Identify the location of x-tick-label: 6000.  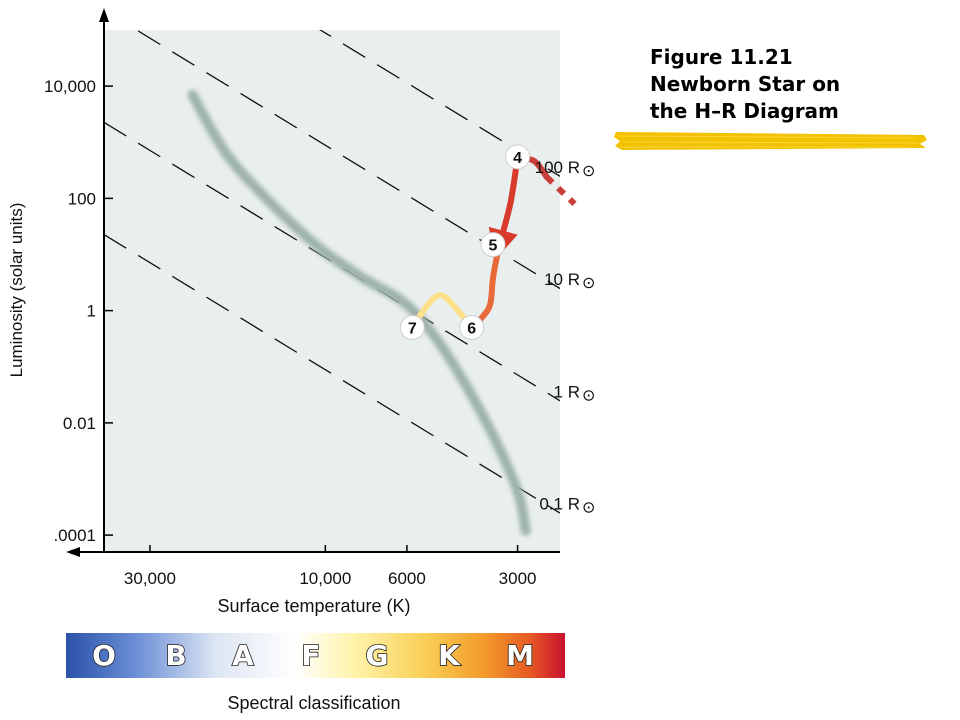
(407, 578).